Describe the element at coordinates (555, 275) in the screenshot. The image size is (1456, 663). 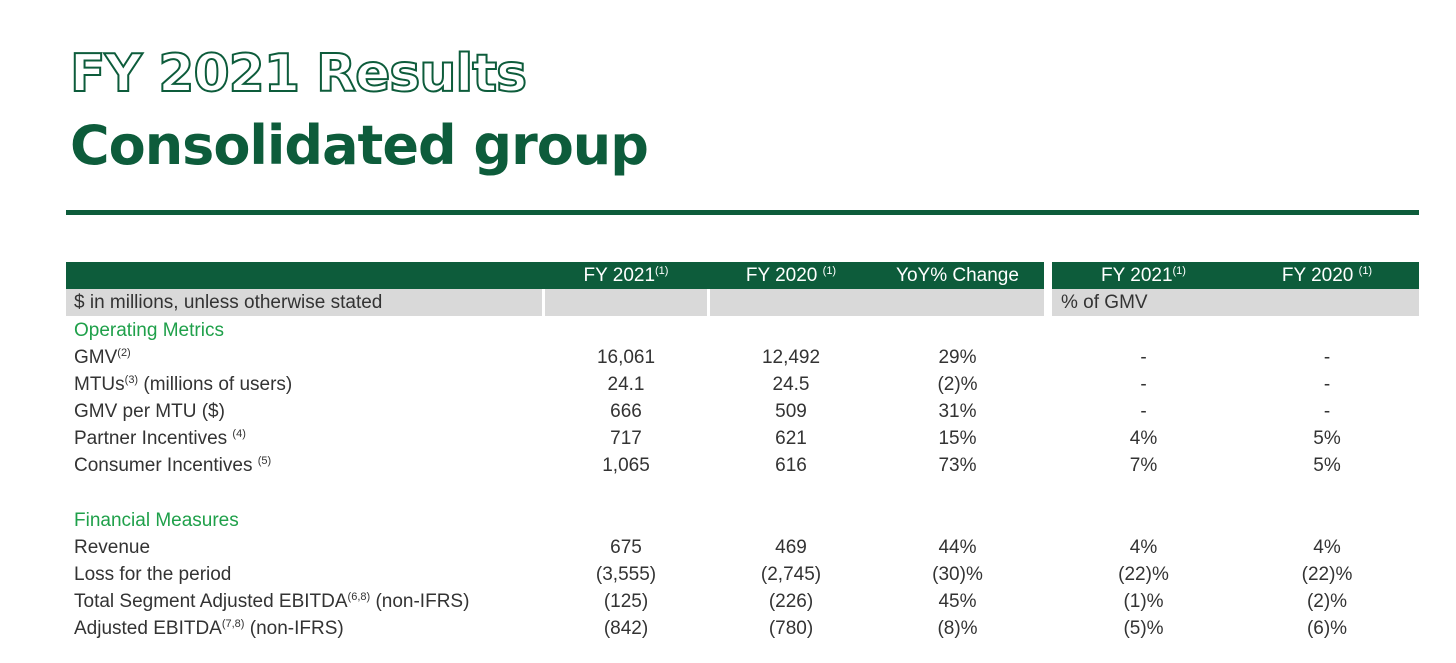
I see `table-header-bar-left` at that location.